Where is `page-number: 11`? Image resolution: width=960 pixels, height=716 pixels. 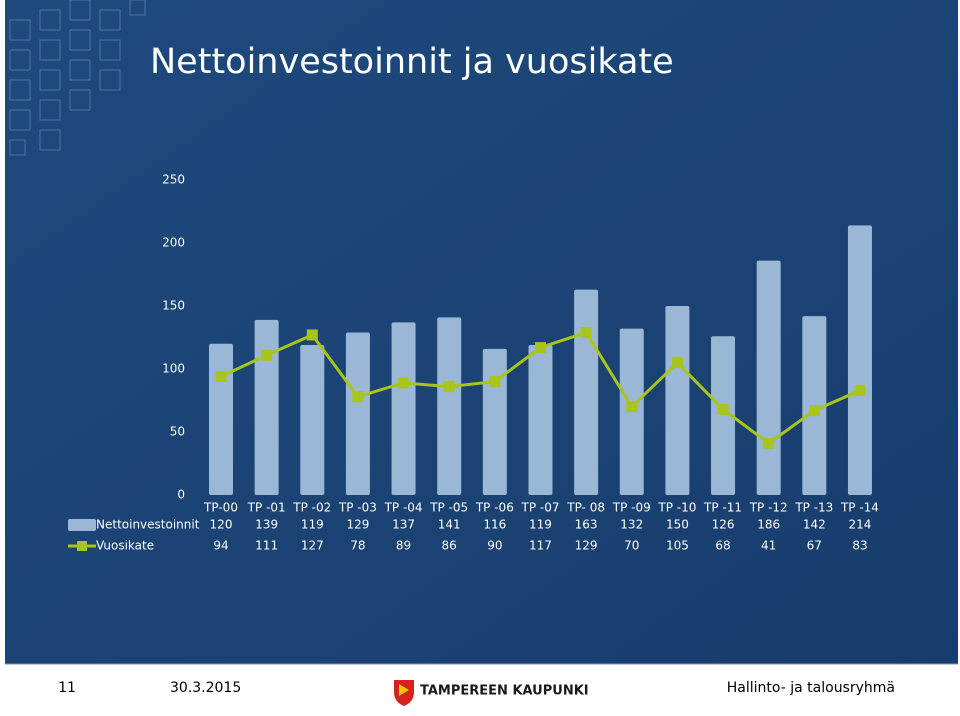
page-number: 11 is located at coordinates (67, 688).